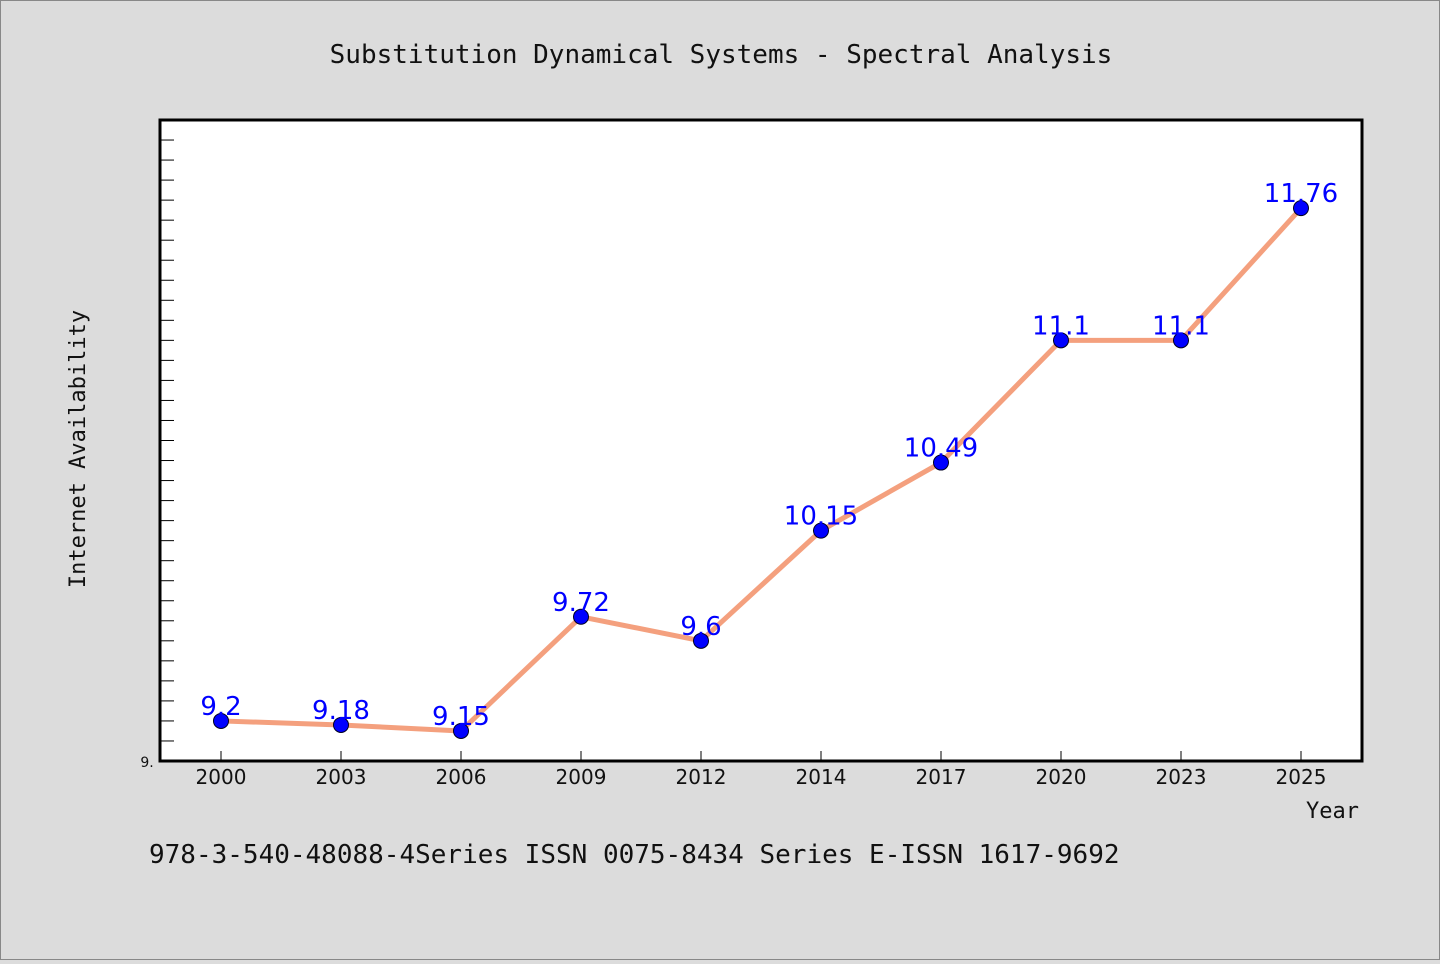 The image size is (1440, 964). Describe the element at coordinates (821, 777) in the screenshot. I see `x-tick-label: 2014` at that location.